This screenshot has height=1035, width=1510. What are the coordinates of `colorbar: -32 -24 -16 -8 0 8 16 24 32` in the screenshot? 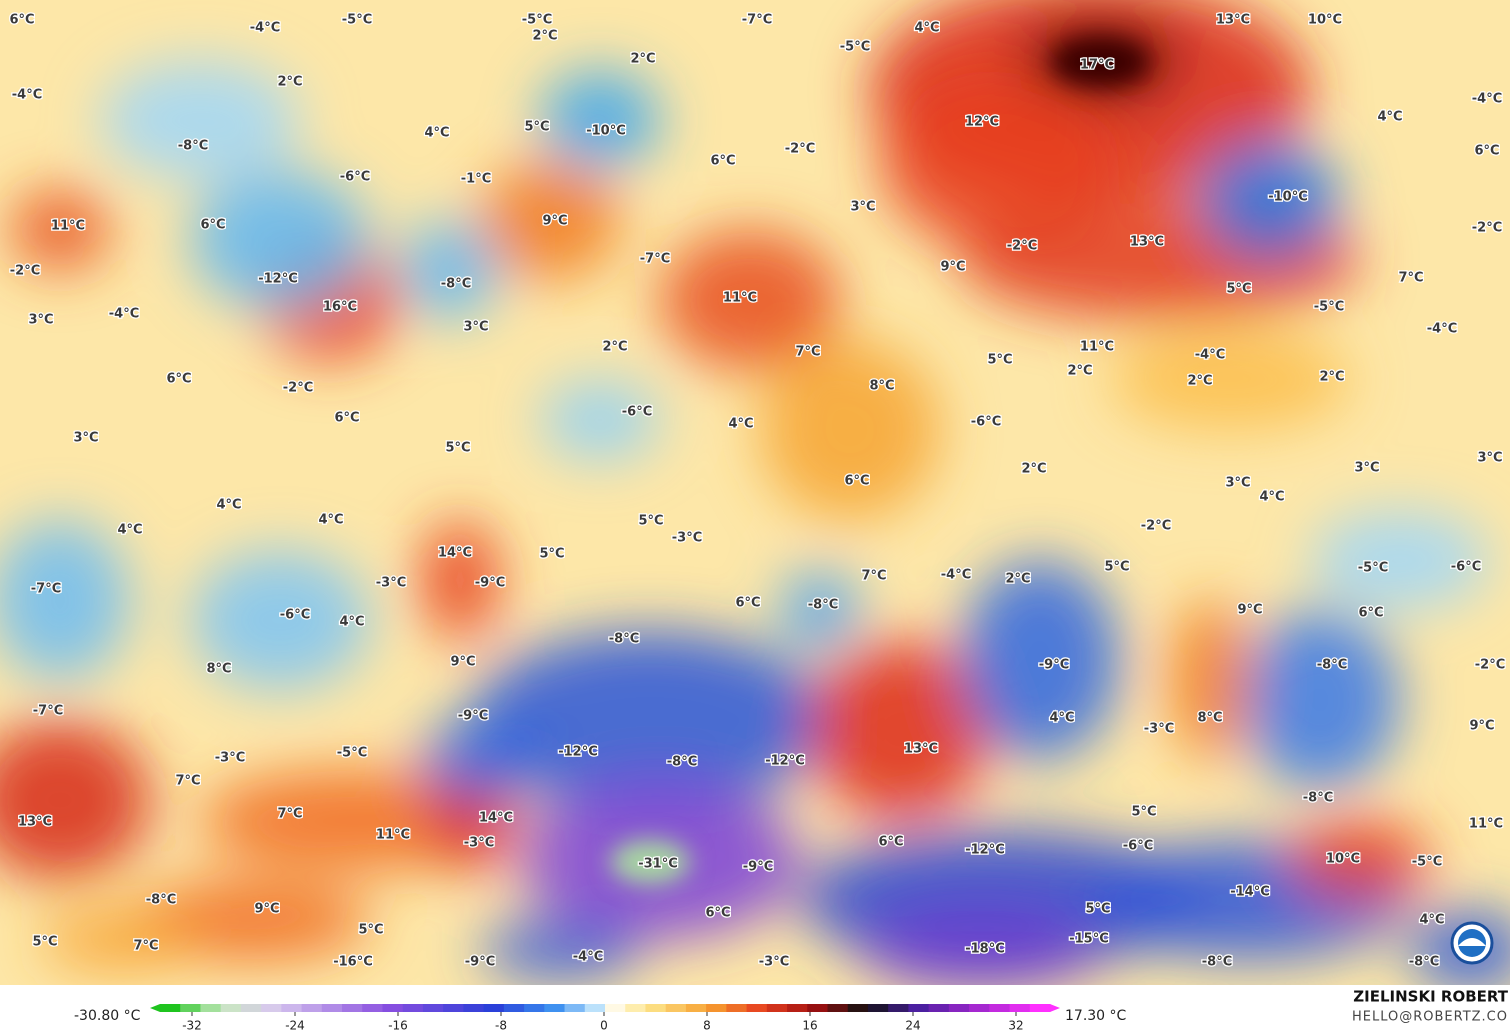 It's located at (605, 1018).